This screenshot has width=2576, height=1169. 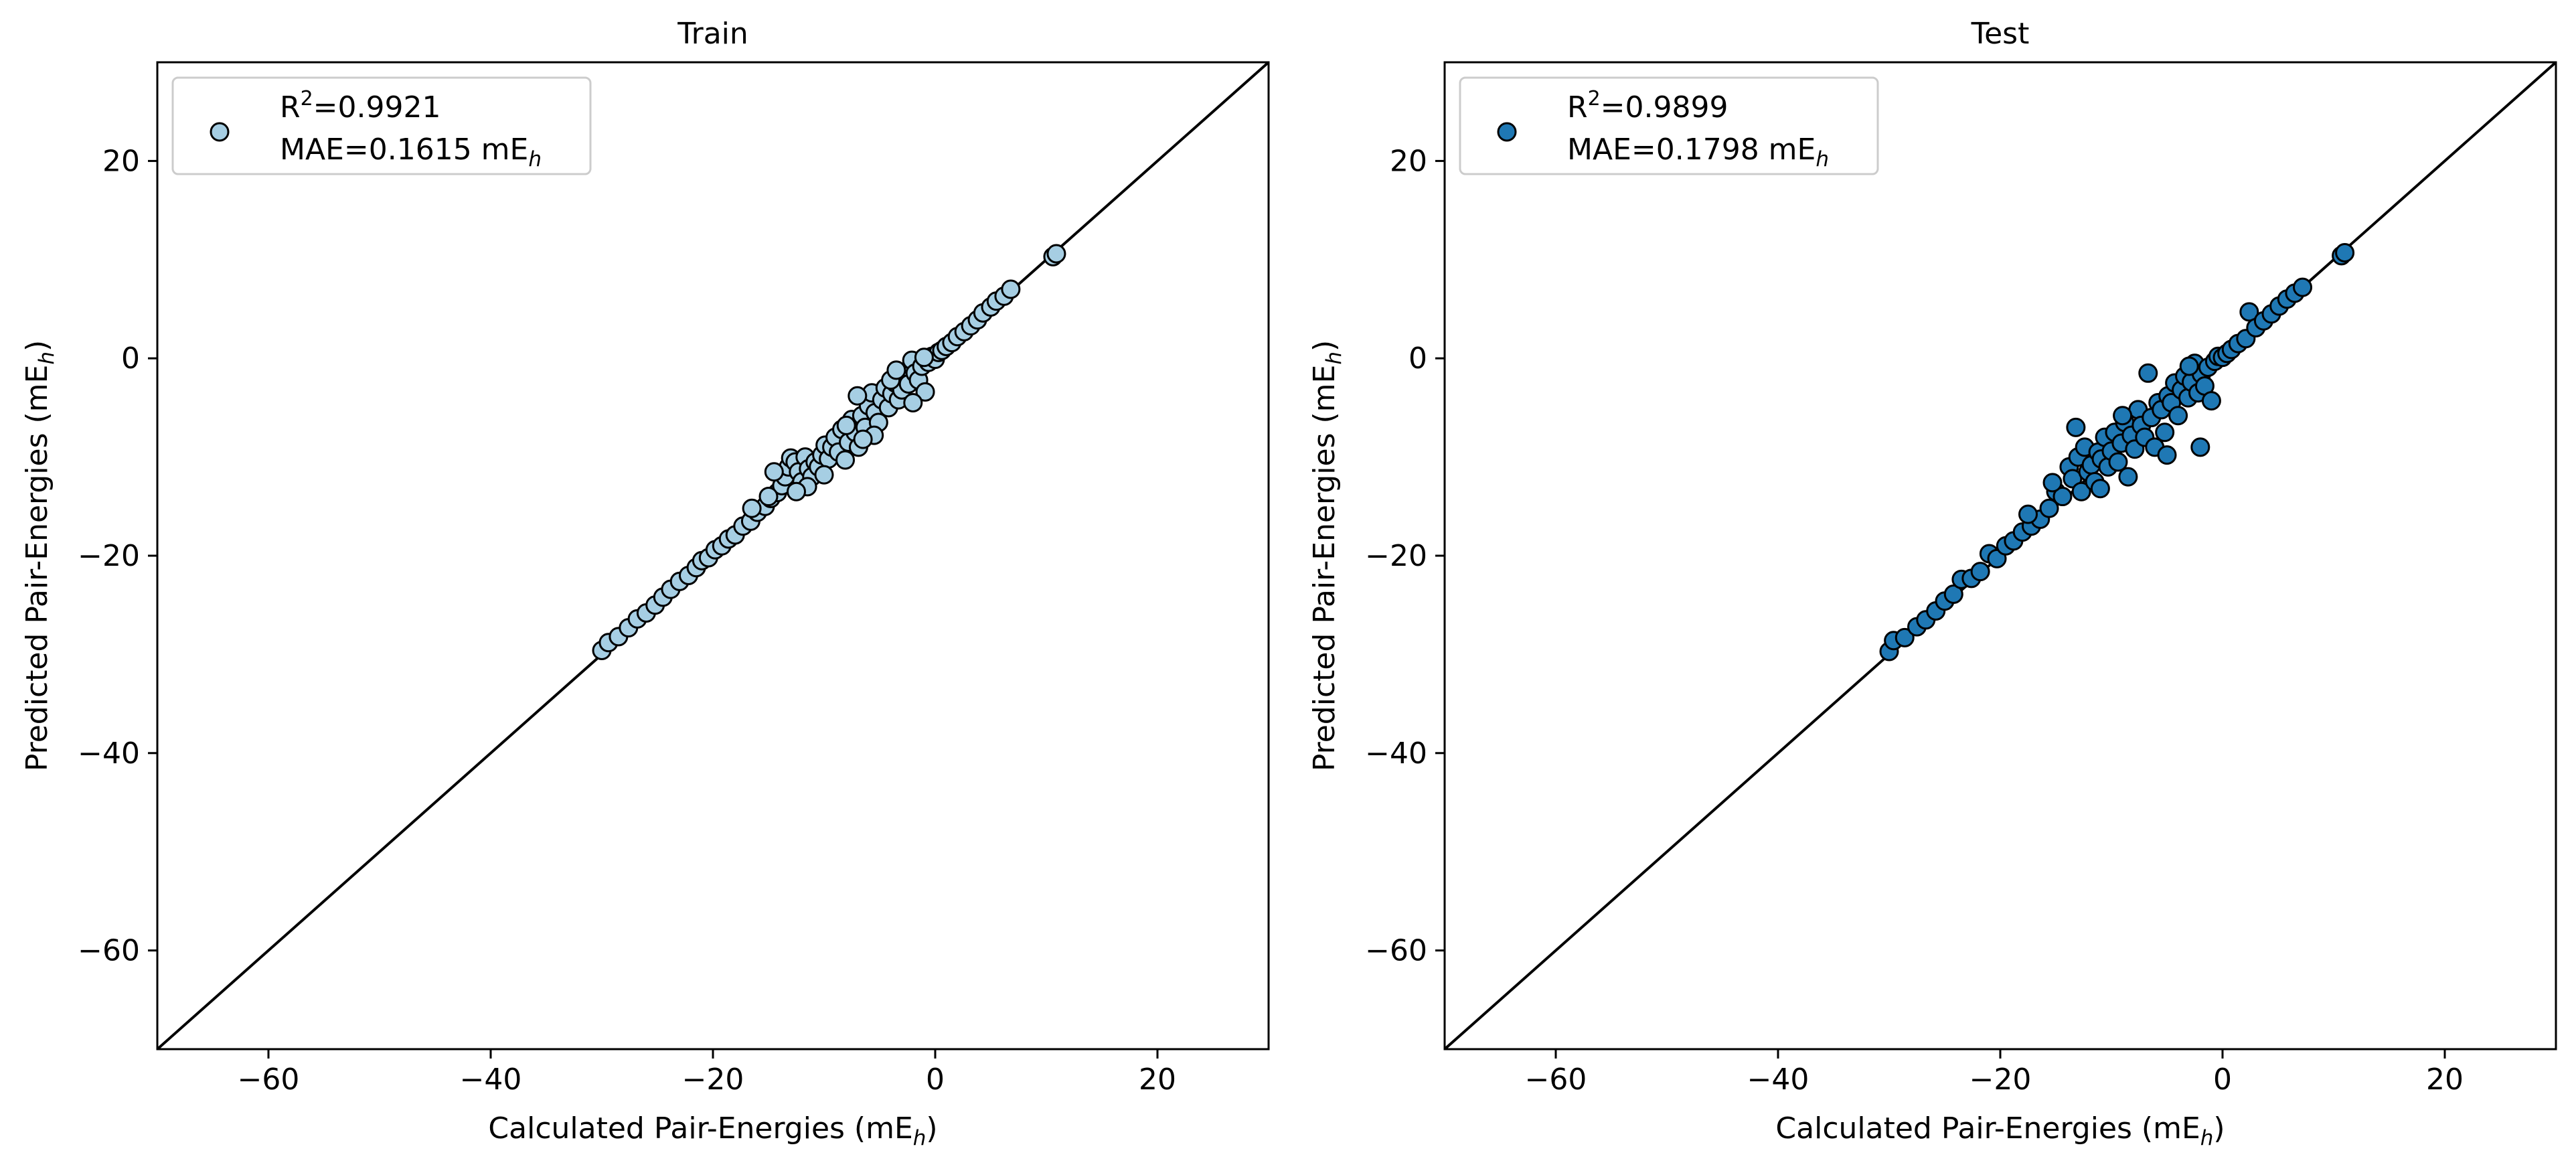 What do you see at coordinates (2000, 1130) in the screenshot?
I see `test-x-axis-label: Calculated Pair-Energies (mEh)` at bounding box center [2000, 1130].